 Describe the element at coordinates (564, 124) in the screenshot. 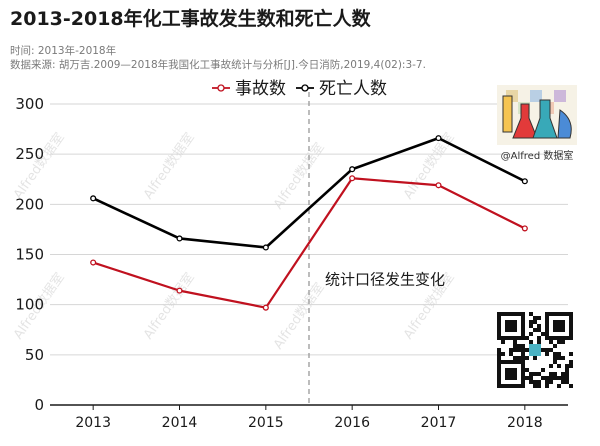

I see `logo-beaker` at that location.